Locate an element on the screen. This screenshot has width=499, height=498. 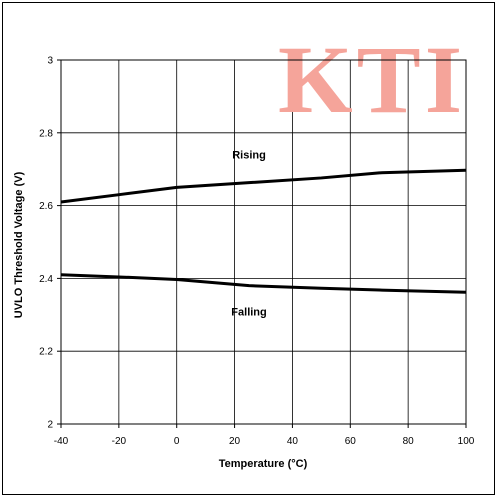
y-tick-label: 2.6 is located at coordinates (46, 206).